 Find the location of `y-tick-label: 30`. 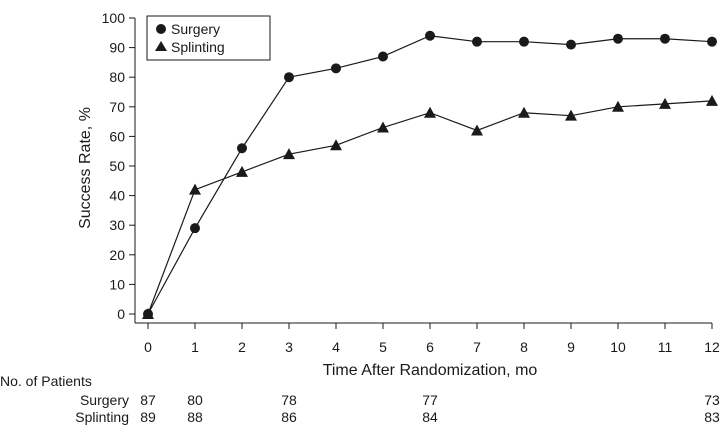

y-tick-label: 30 is located at coordinates (117, 225).